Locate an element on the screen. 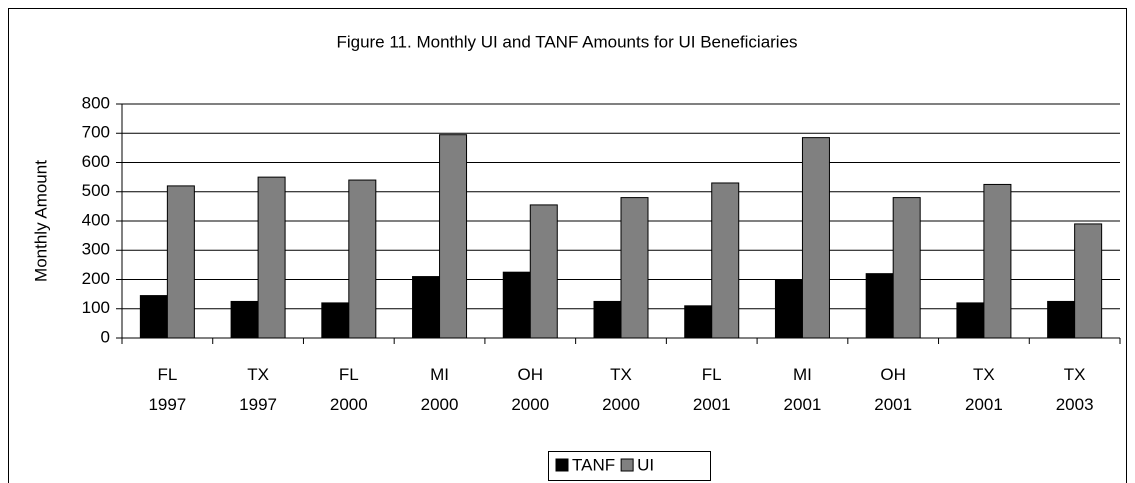 This screenshot has height=483, width=1135. y-tick-label: 100 is located at coordinates (96, 307).